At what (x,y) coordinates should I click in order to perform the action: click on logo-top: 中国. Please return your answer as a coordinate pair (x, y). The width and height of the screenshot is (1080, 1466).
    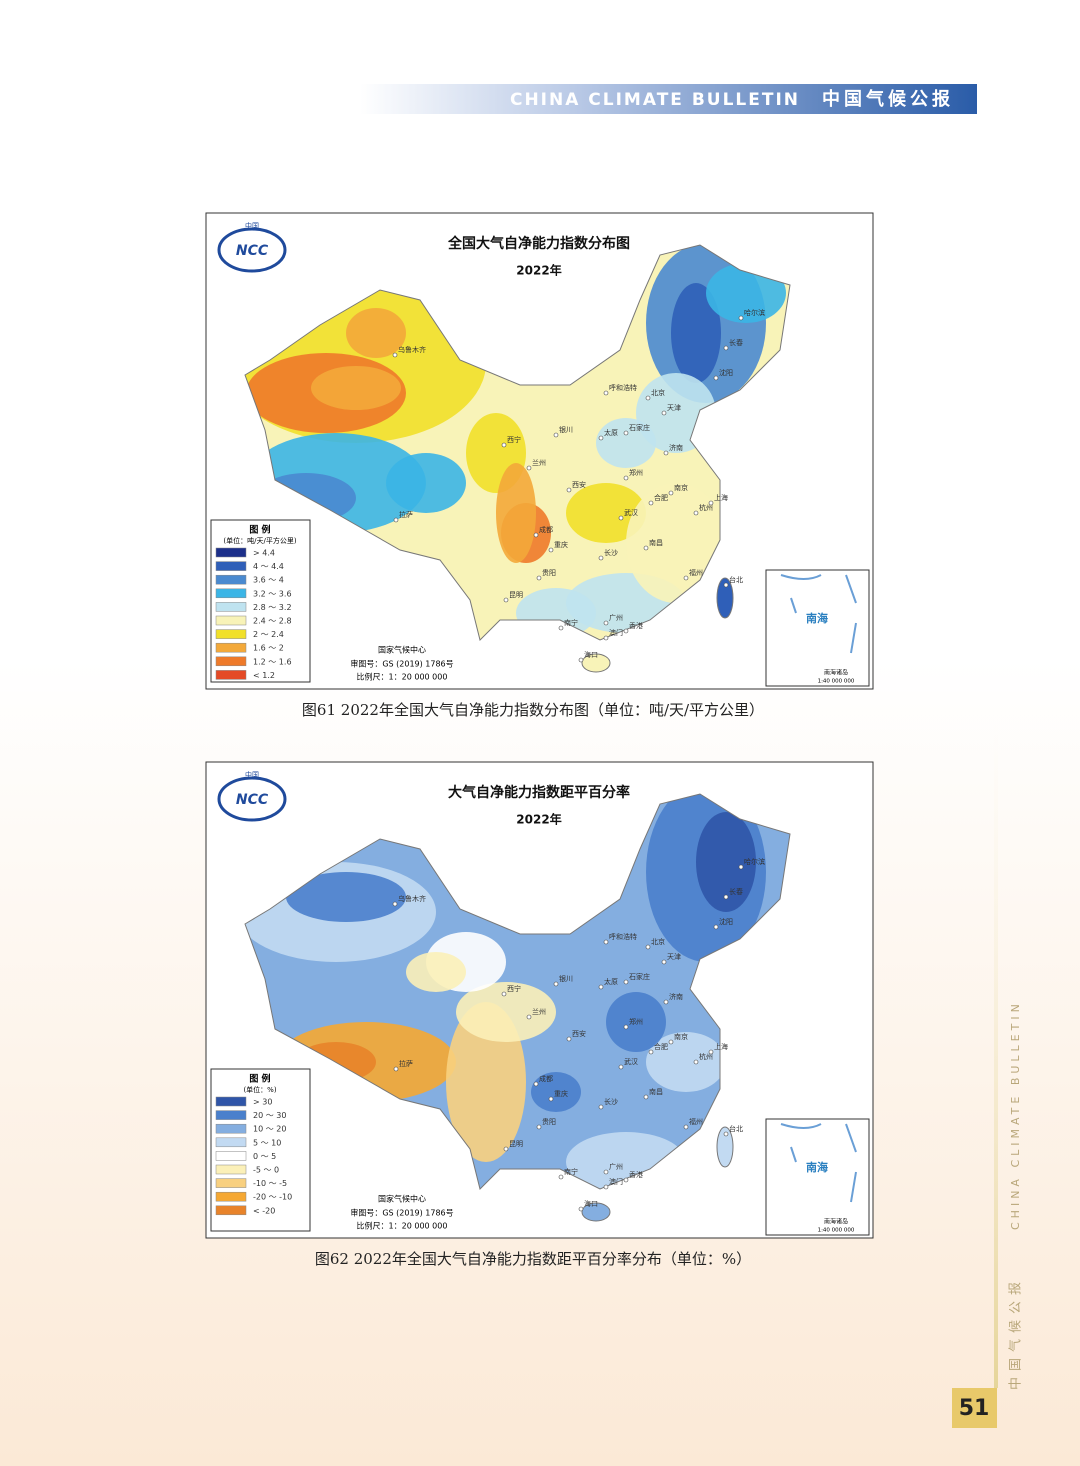
    Looking at the image, I should click on (252, 774).